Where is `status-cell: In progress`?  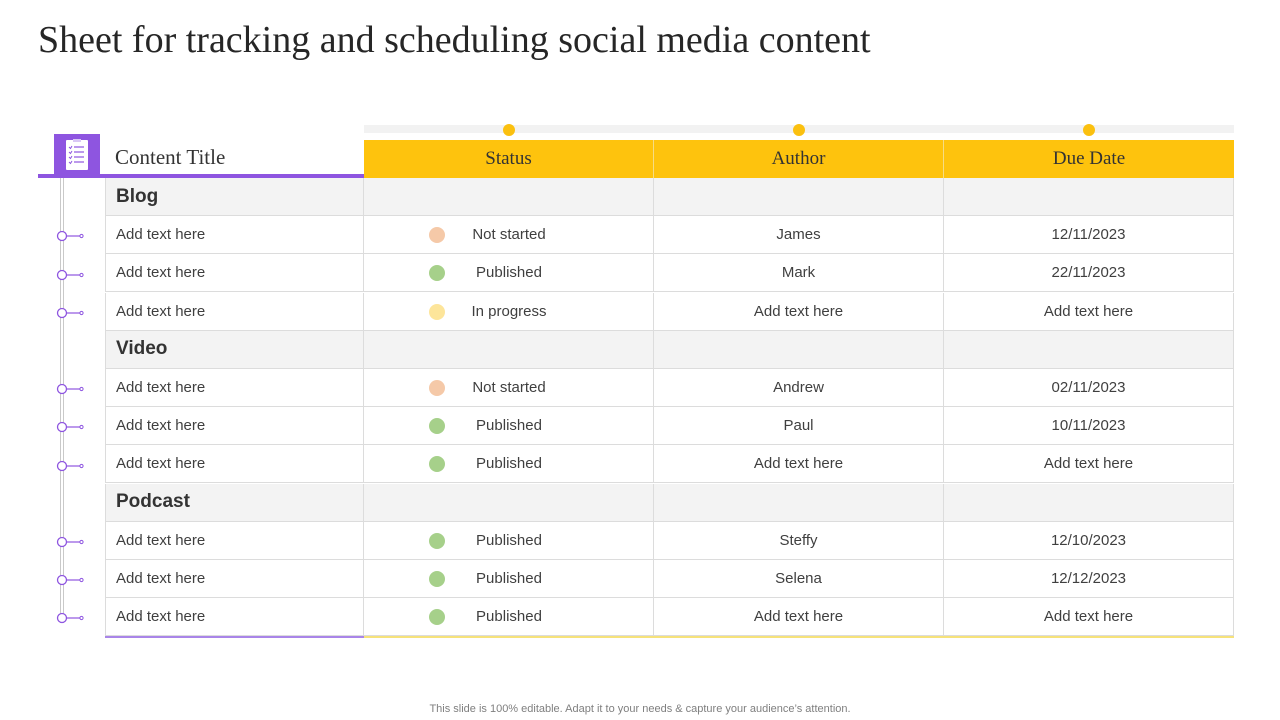
status-cell: In progress is located at coordinates (509, 311).